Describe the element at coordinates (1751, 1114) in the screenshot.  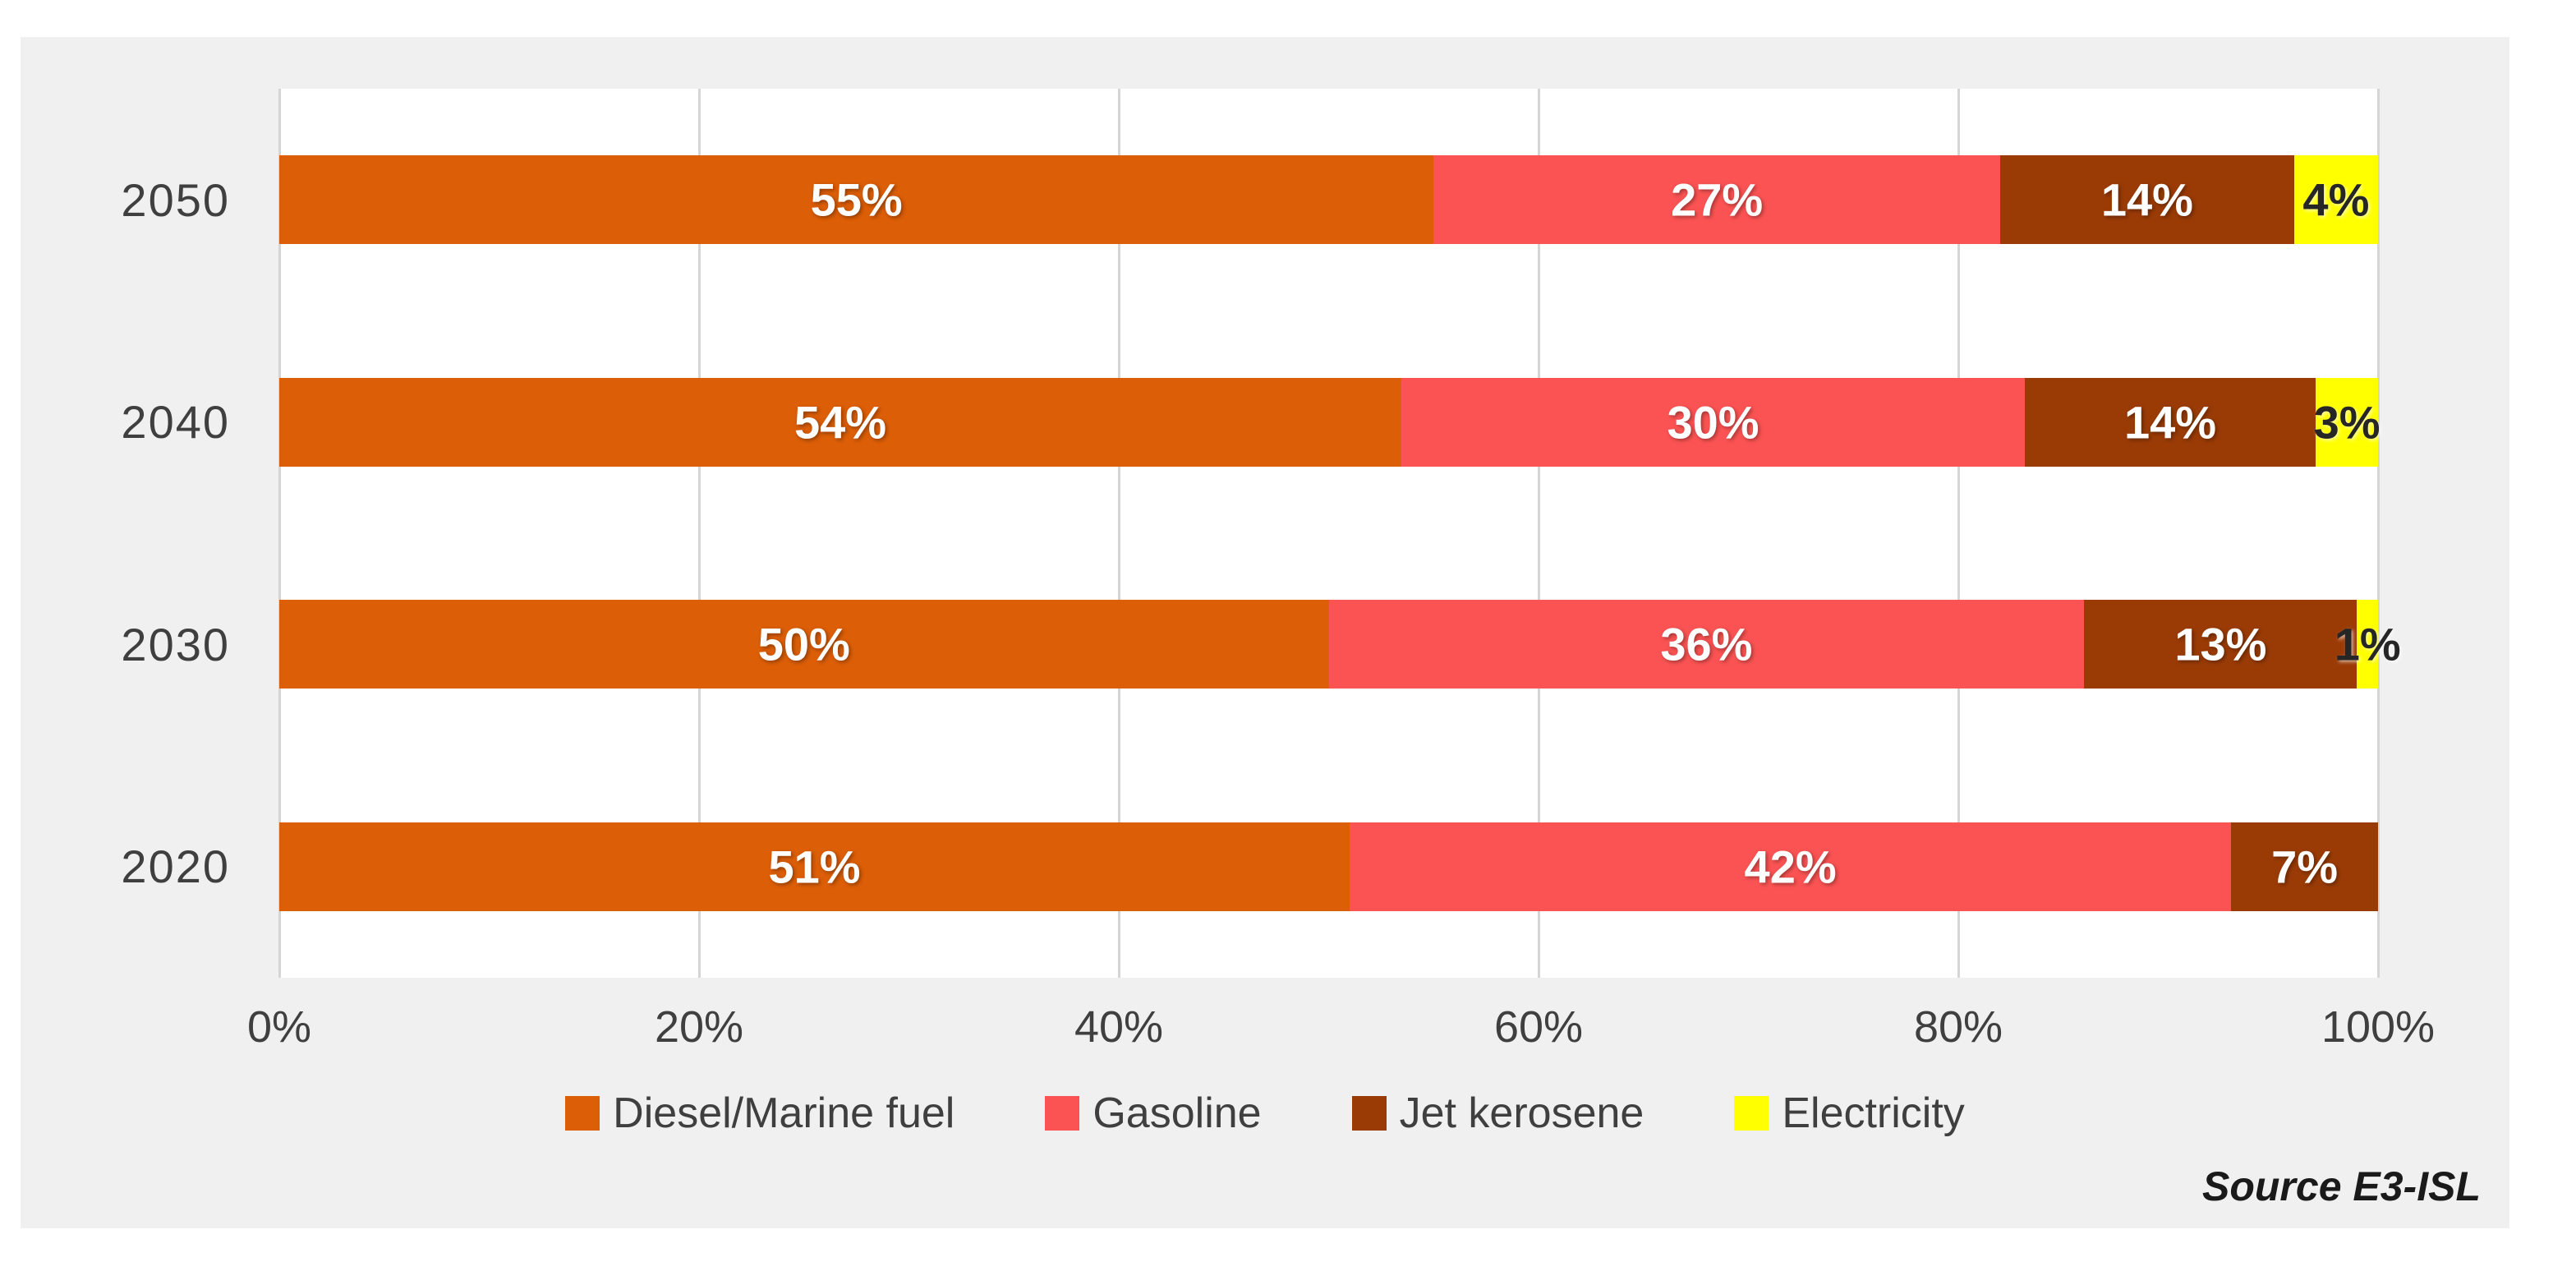
I see `legend-color-swatch-electricity` at that location.